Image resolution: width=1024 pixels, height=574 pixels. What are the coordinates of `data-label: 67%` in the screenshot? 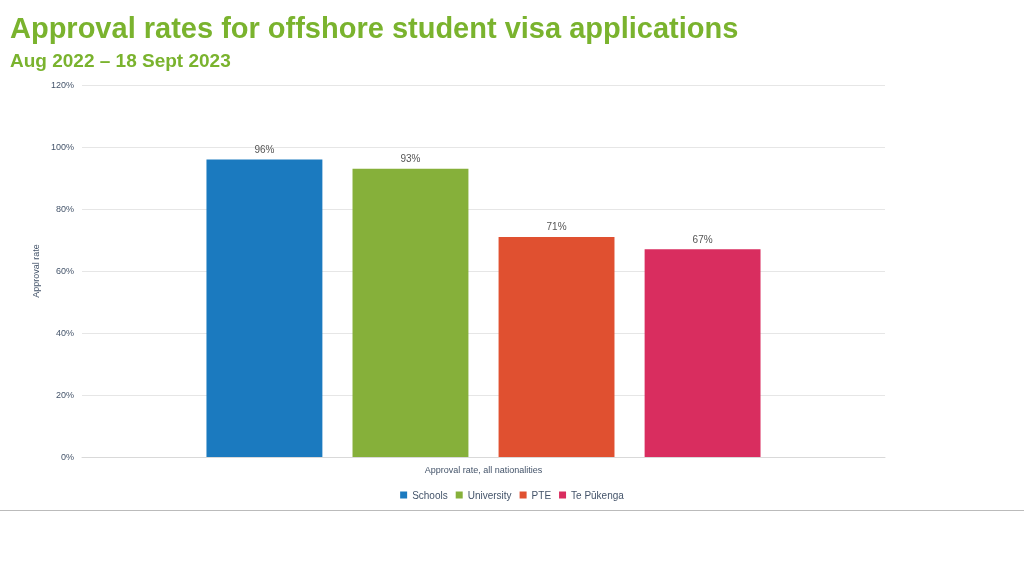 It's located at (702, 239).